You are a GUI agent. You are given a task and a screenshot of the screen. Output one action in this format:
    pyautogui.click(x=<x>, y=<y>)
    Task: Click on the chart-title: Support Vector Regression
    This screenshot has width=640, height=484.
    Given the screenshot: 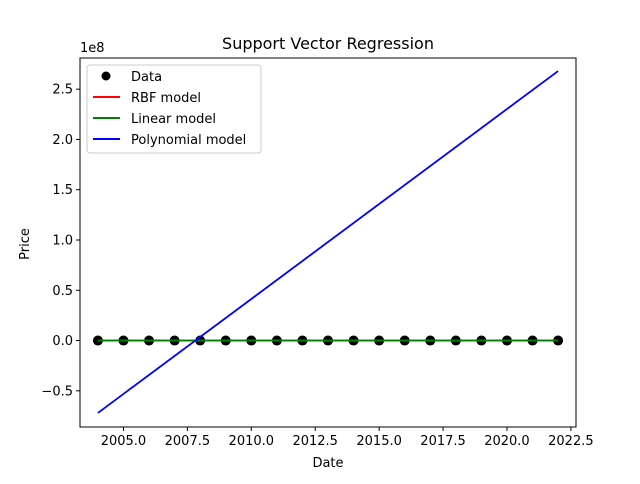 What is the action you would take?
    pyautogui.click(x=328, y=43)
    